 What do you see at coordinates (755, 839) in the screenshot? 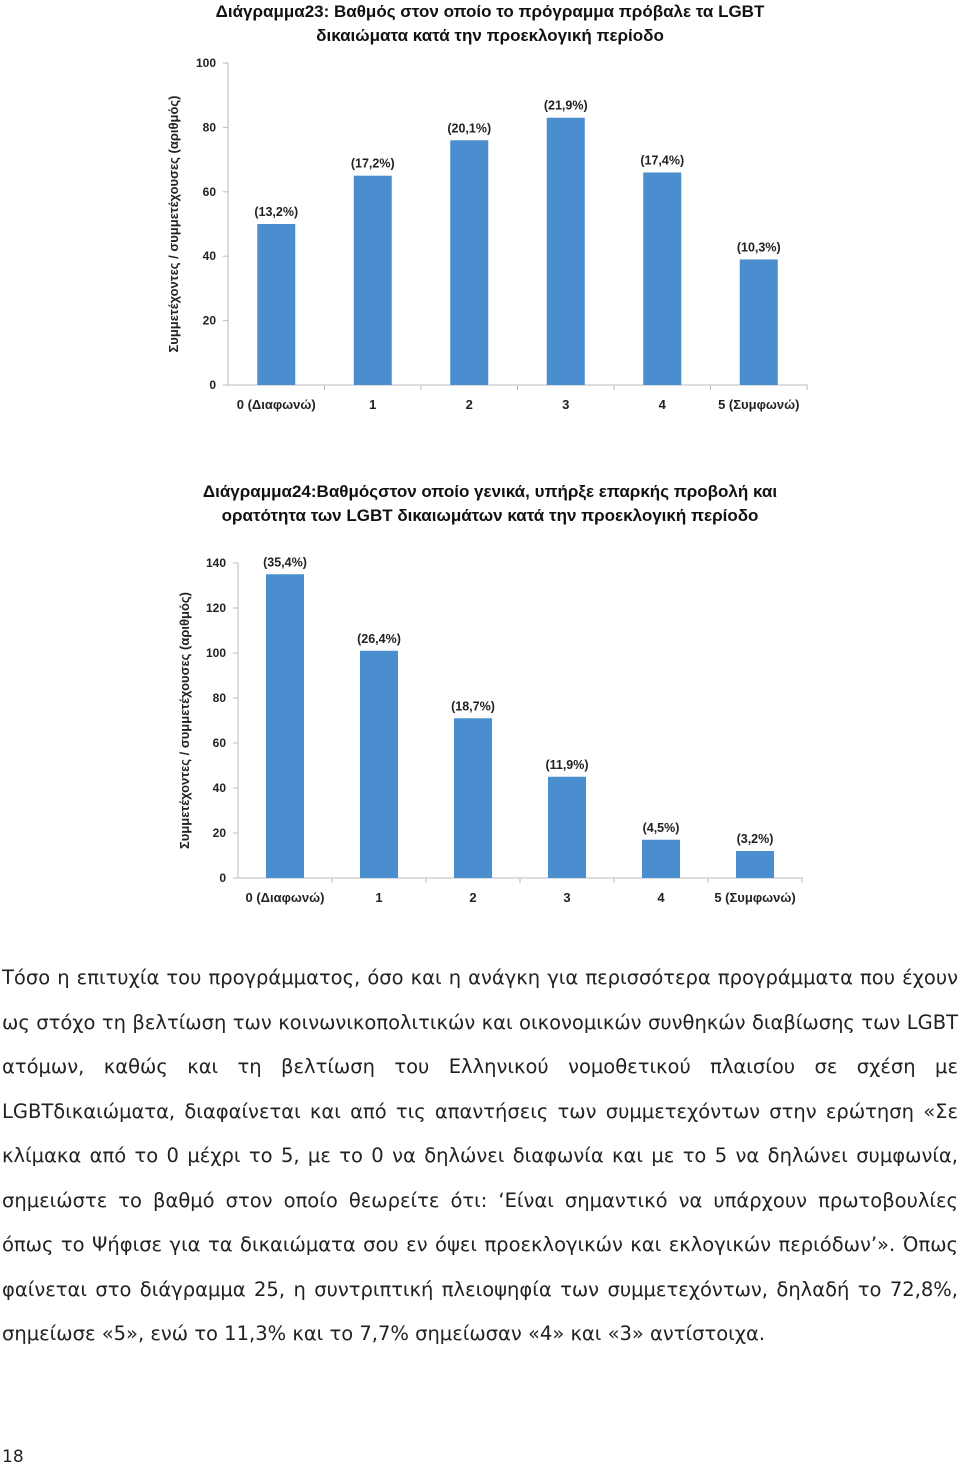
I see `data-label: (3,2%)` at bounding box center [755, 839].